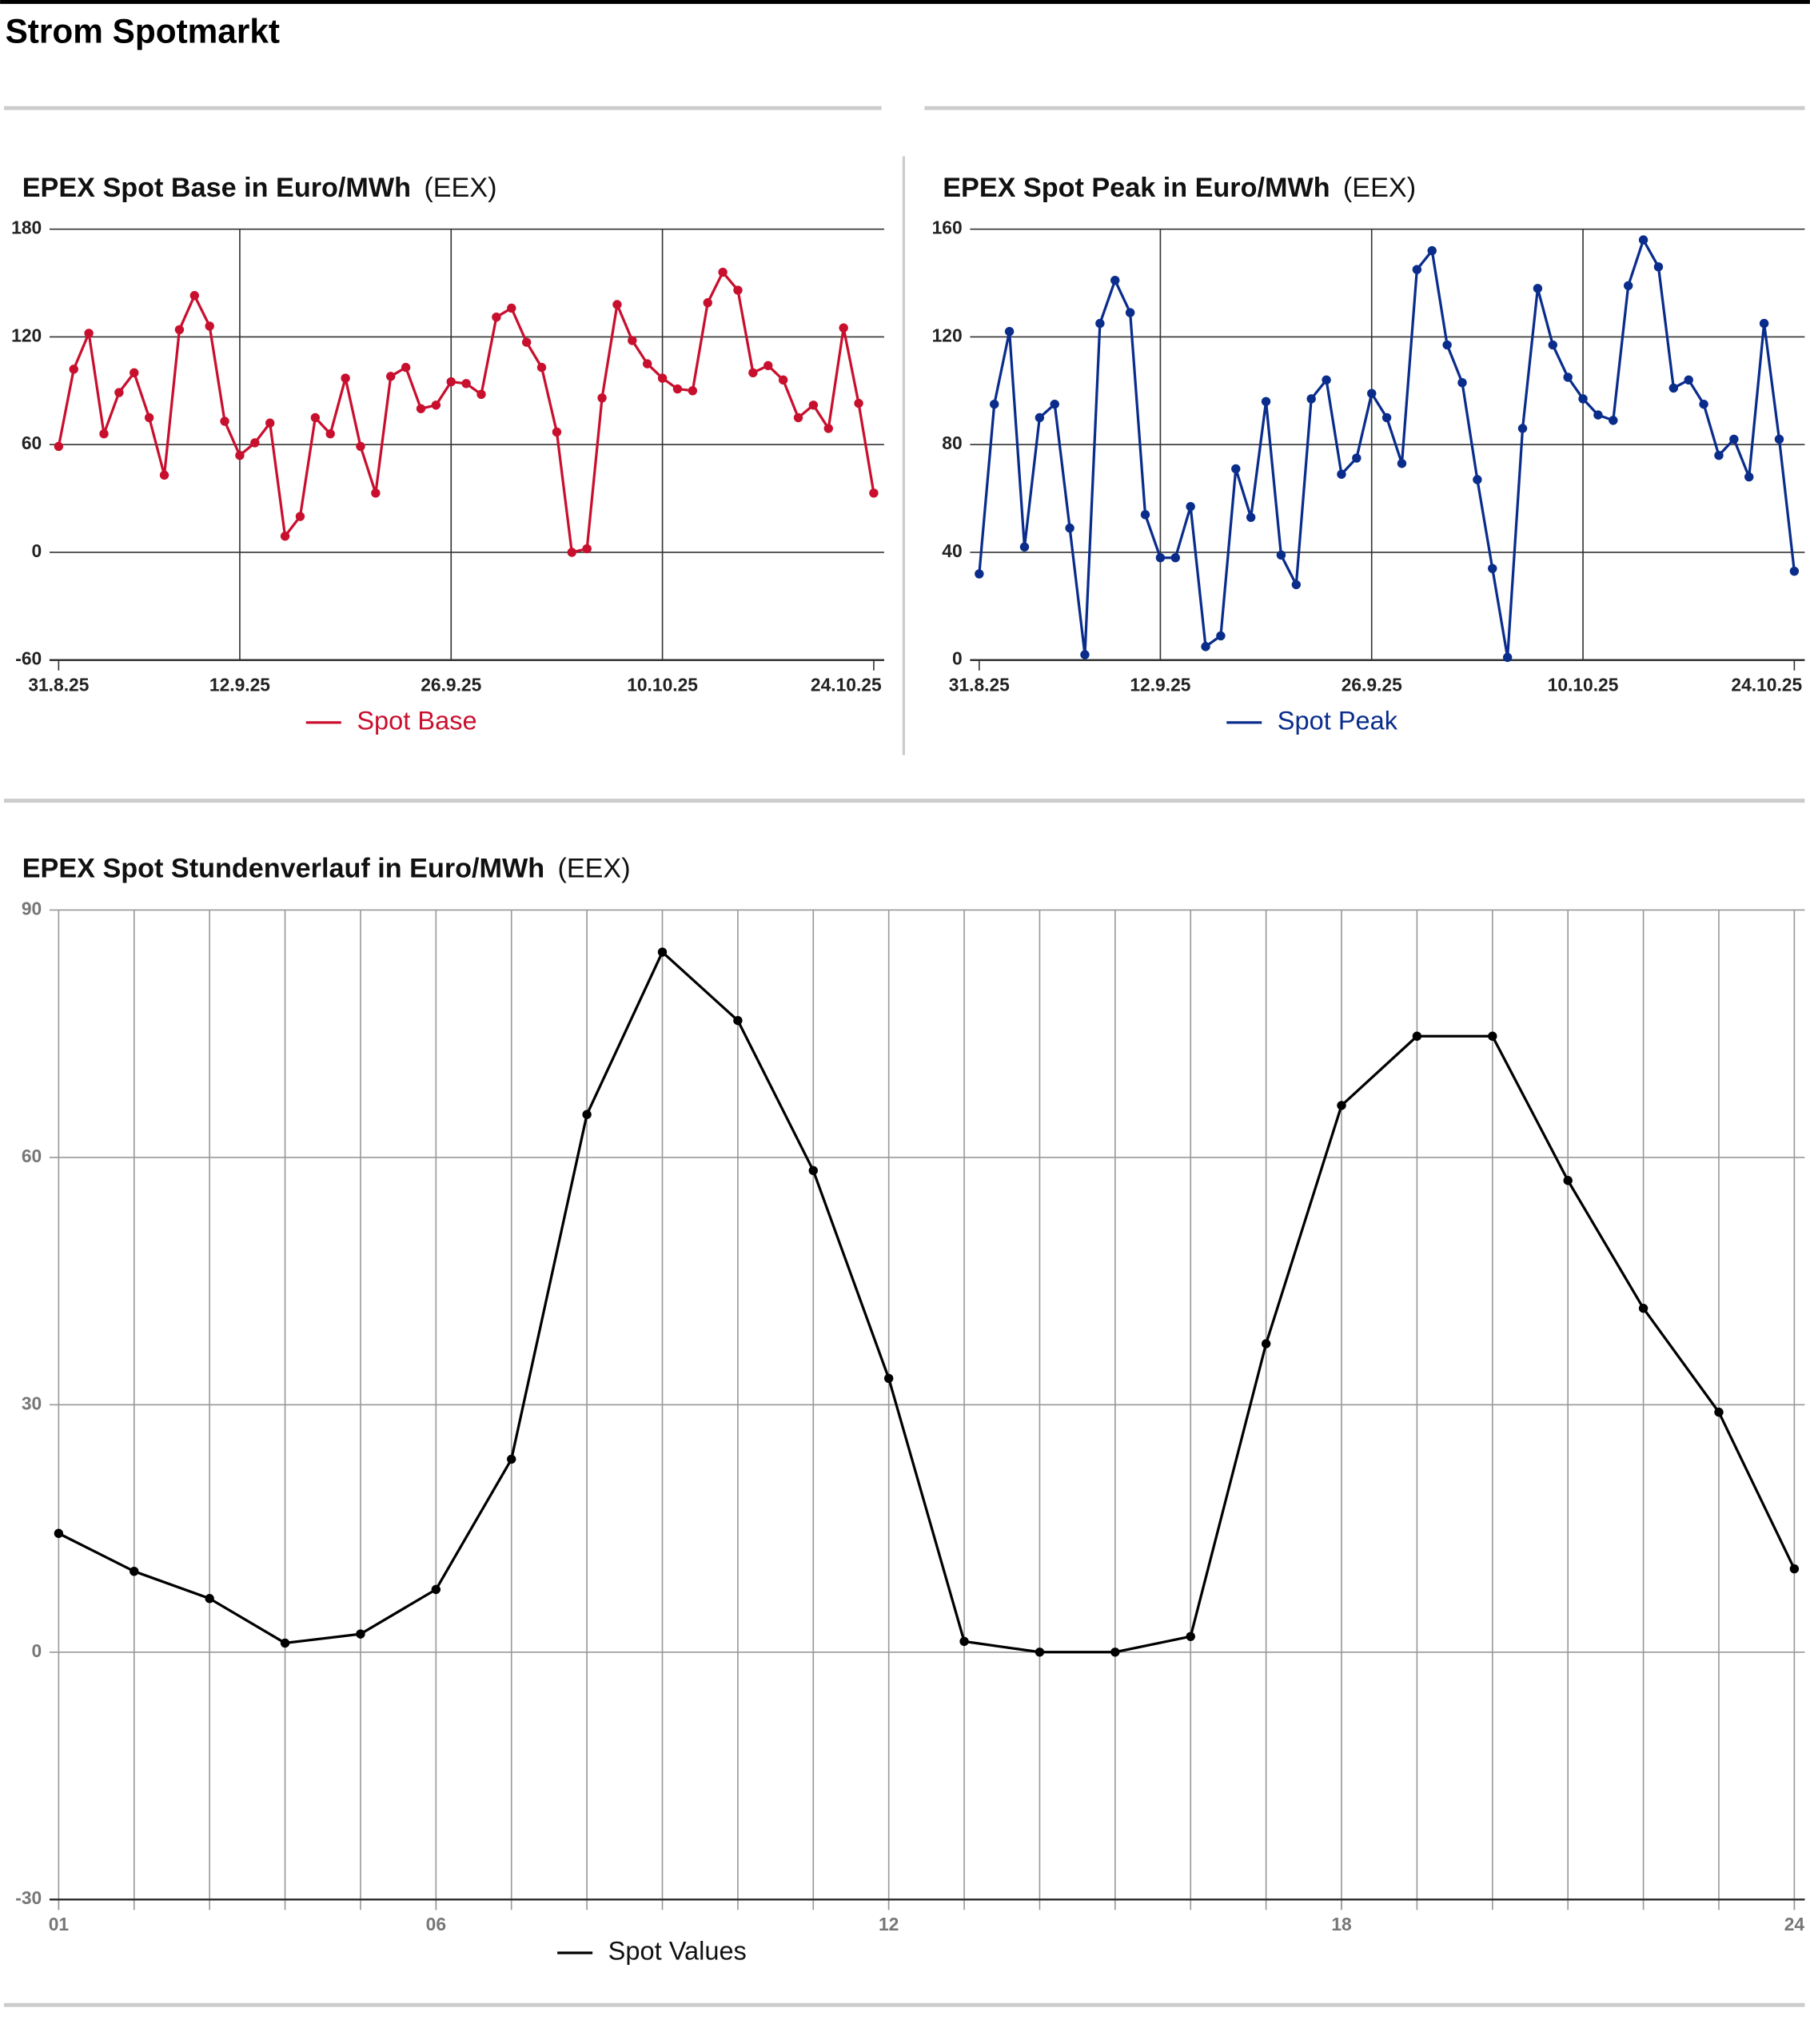 The width and height of the screenshot is (1810, 2044). Describe the element at coordinates (143, 31) in the screenshot. I see `page-title: Strom Spotmarkt` at that location.